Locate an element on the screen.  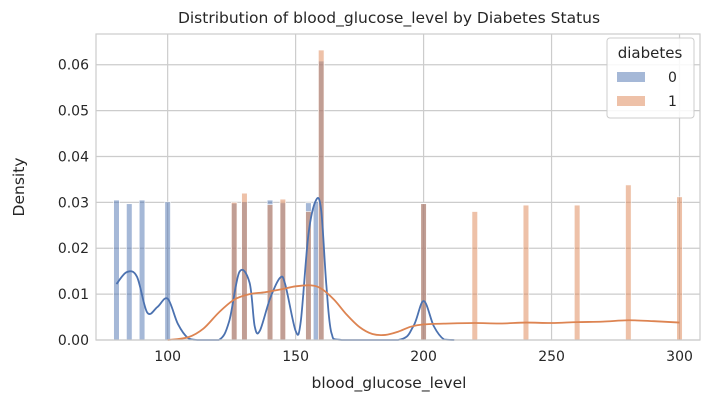
y-tick-labels: 0.00 0.01 0.02 0.03 0.04 0.05 0.06 is located at coordinates (73, 203).